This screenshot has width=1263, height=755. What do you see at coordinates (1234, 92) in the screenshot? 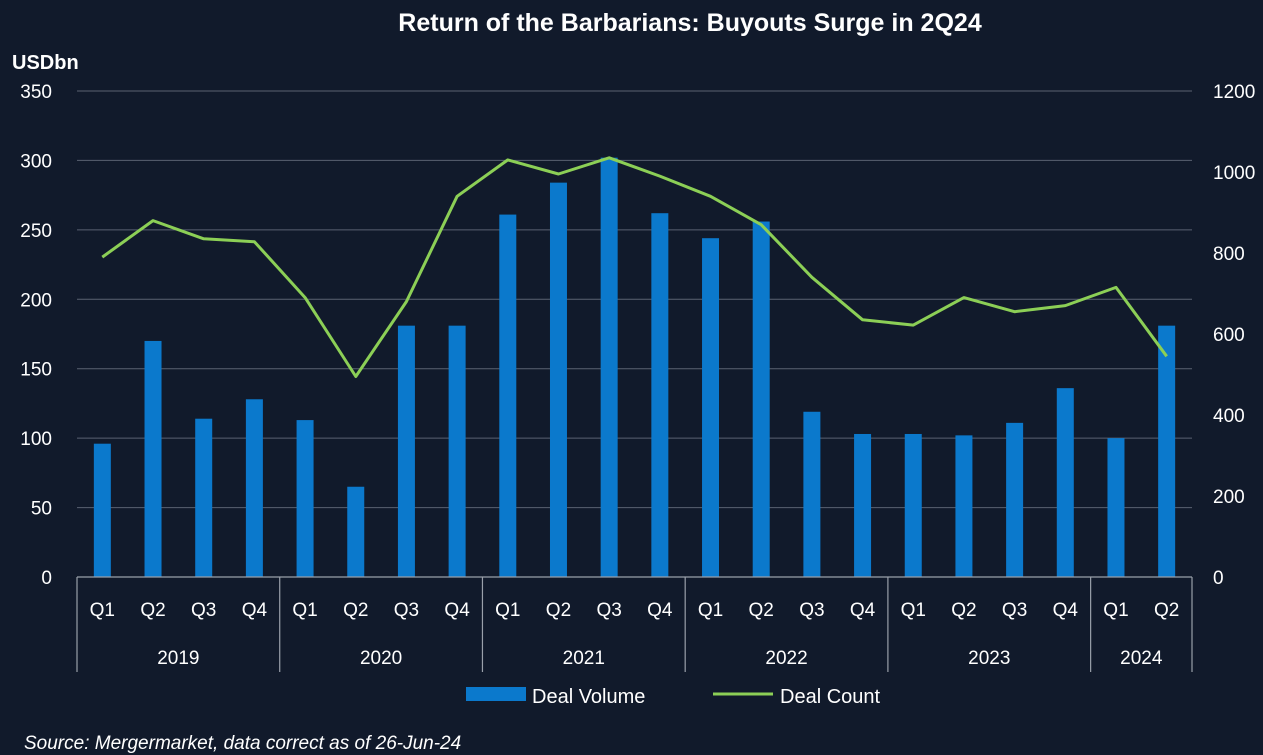
I see `y2-tick-label: 1200` at bounding box center [1234, 92].